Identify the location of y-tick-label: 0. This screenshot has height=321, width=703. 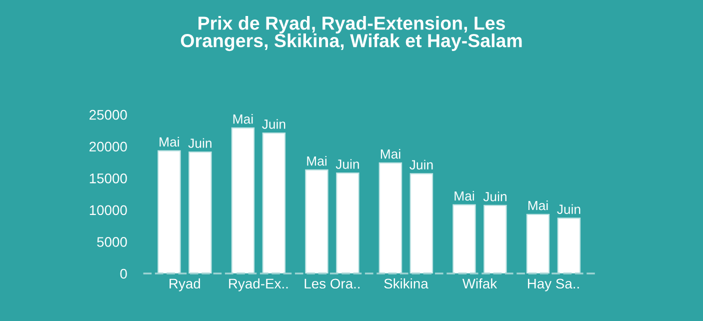
(123, 273).